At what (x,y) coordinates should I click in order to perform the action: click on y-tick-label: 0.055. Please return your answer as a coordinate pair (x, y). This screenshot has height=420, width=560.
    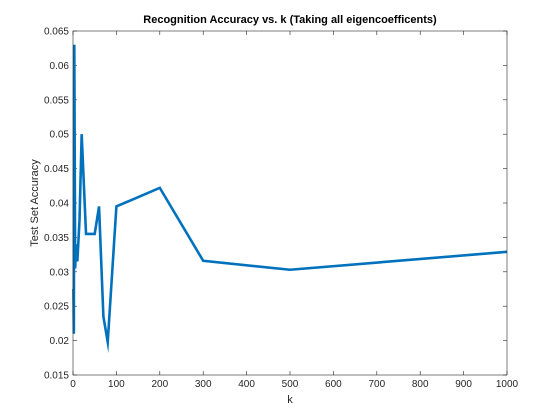
    Looking at the image, I should click on (56, 100).